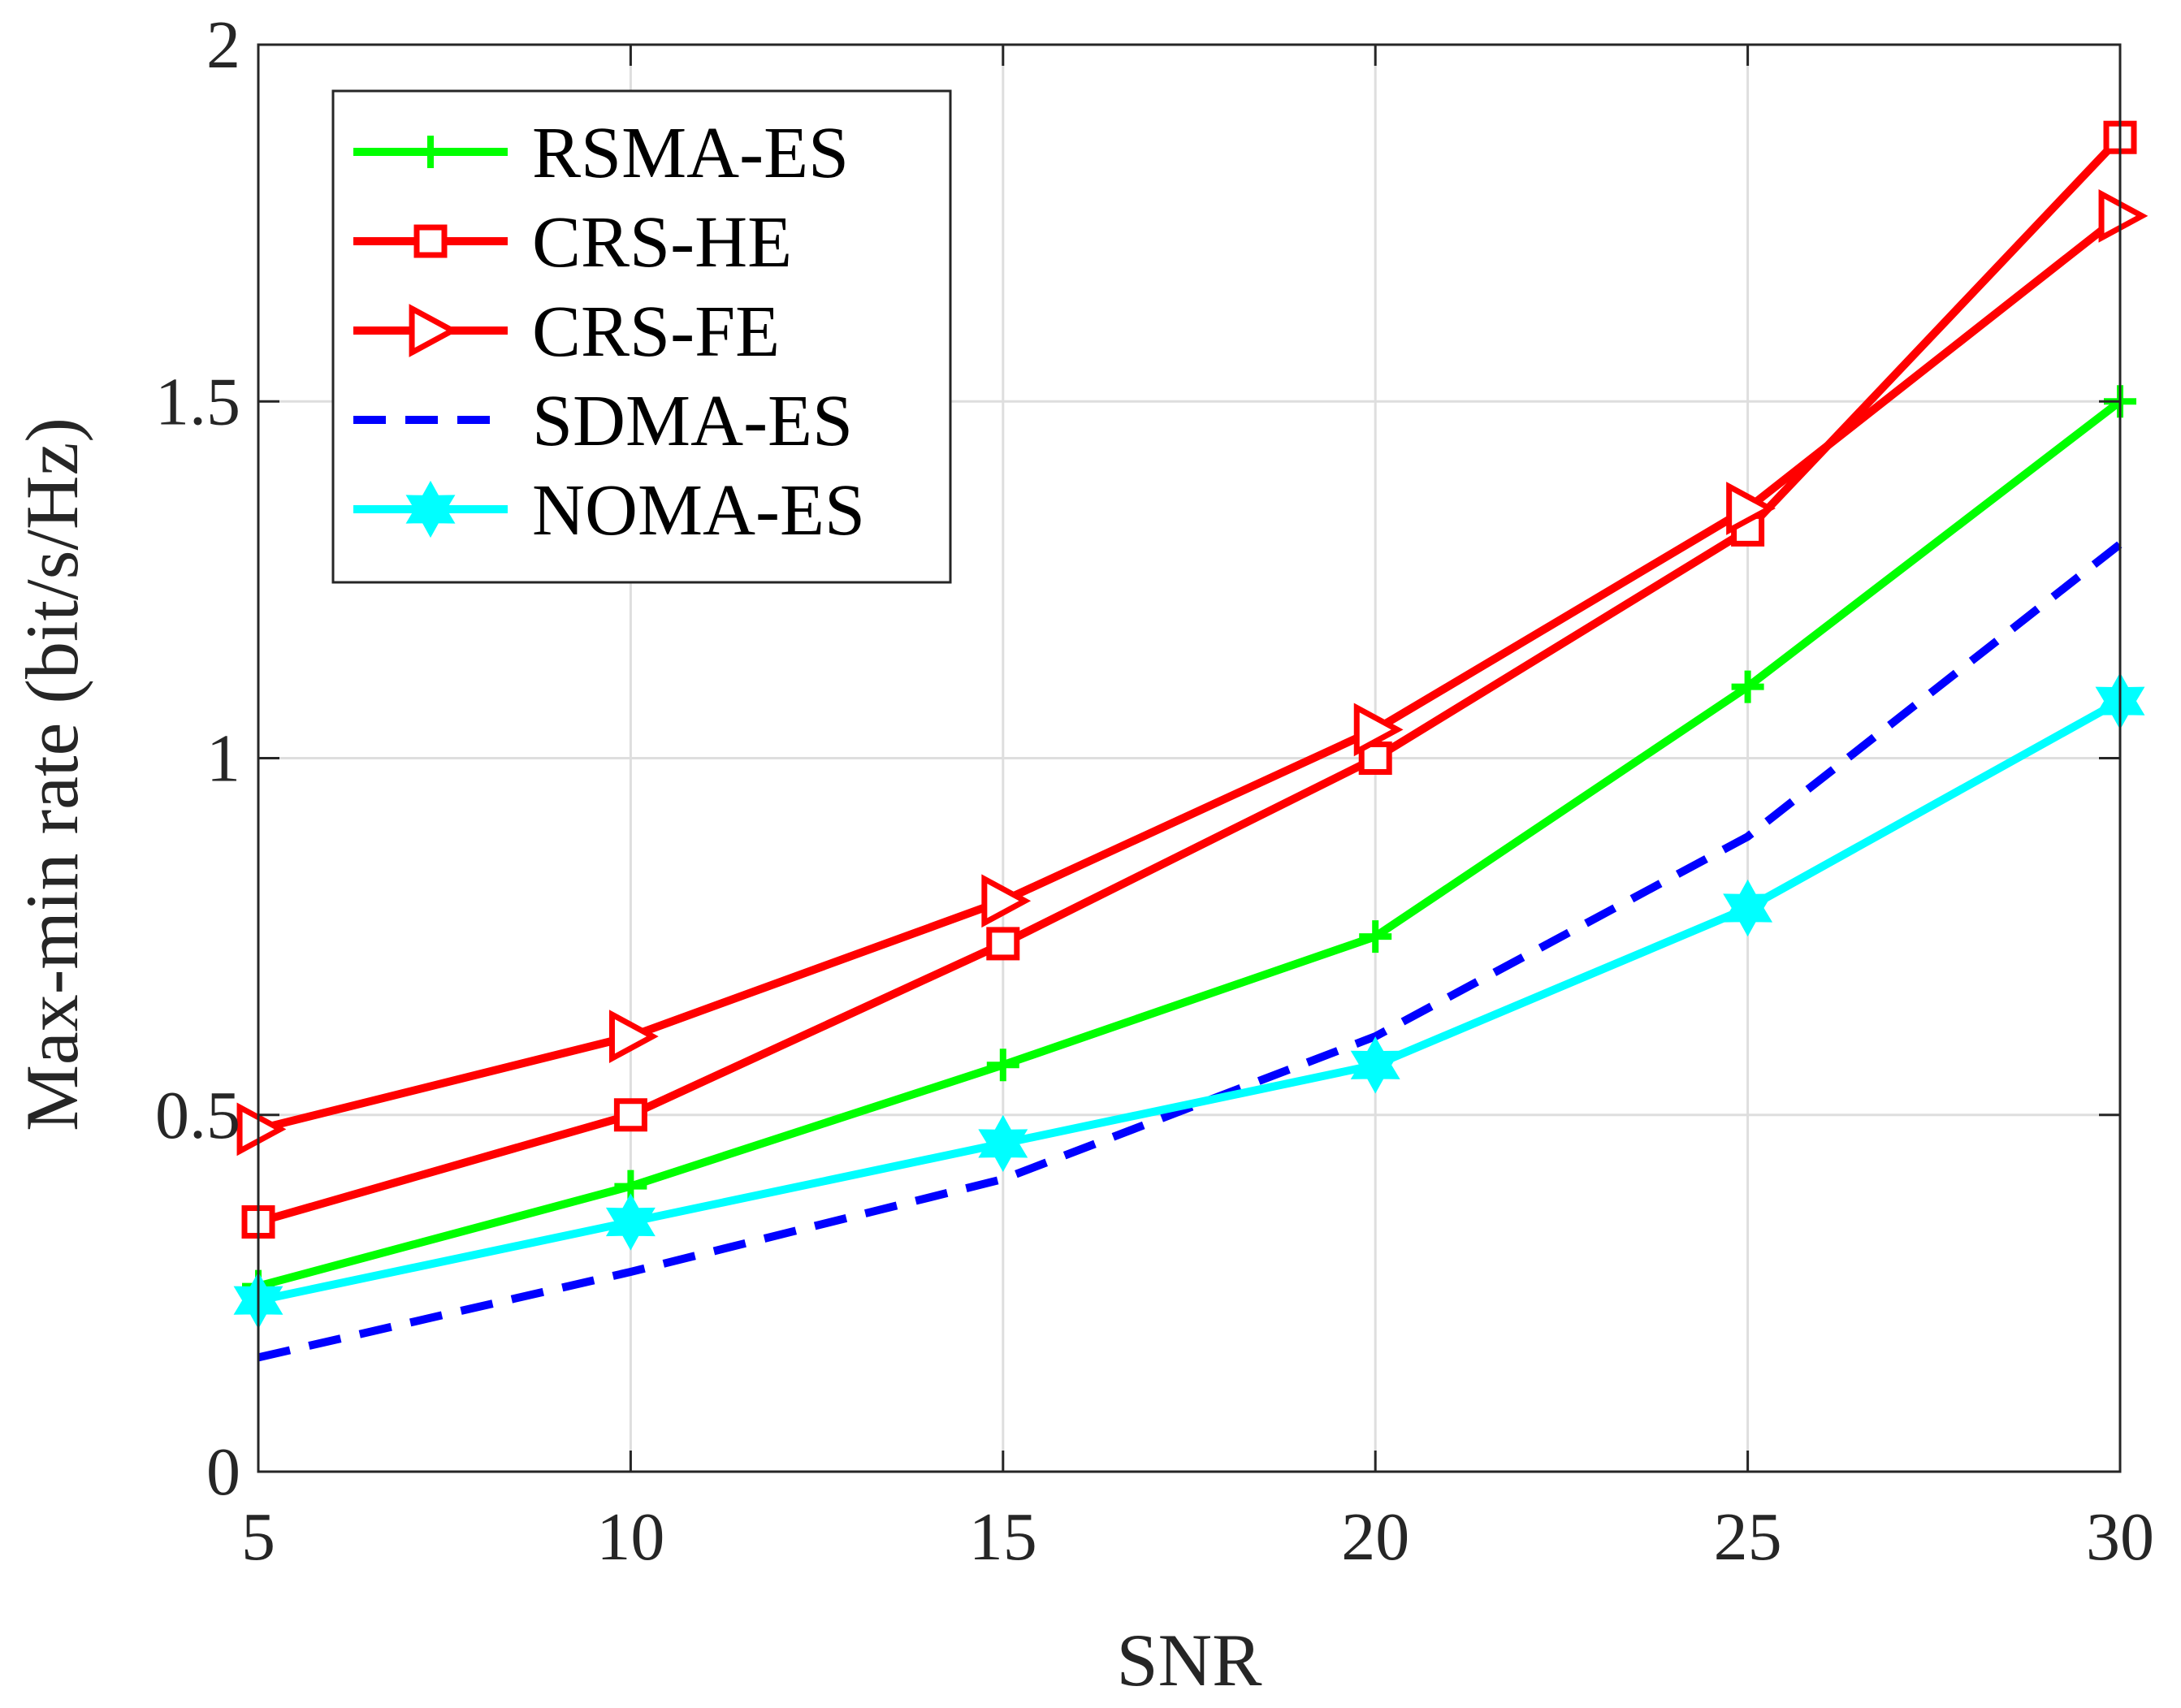 This screenshot has height=1708, width=2181. I want to click on legend-item-crs-fe: CRS-FE, so click(567, 332).